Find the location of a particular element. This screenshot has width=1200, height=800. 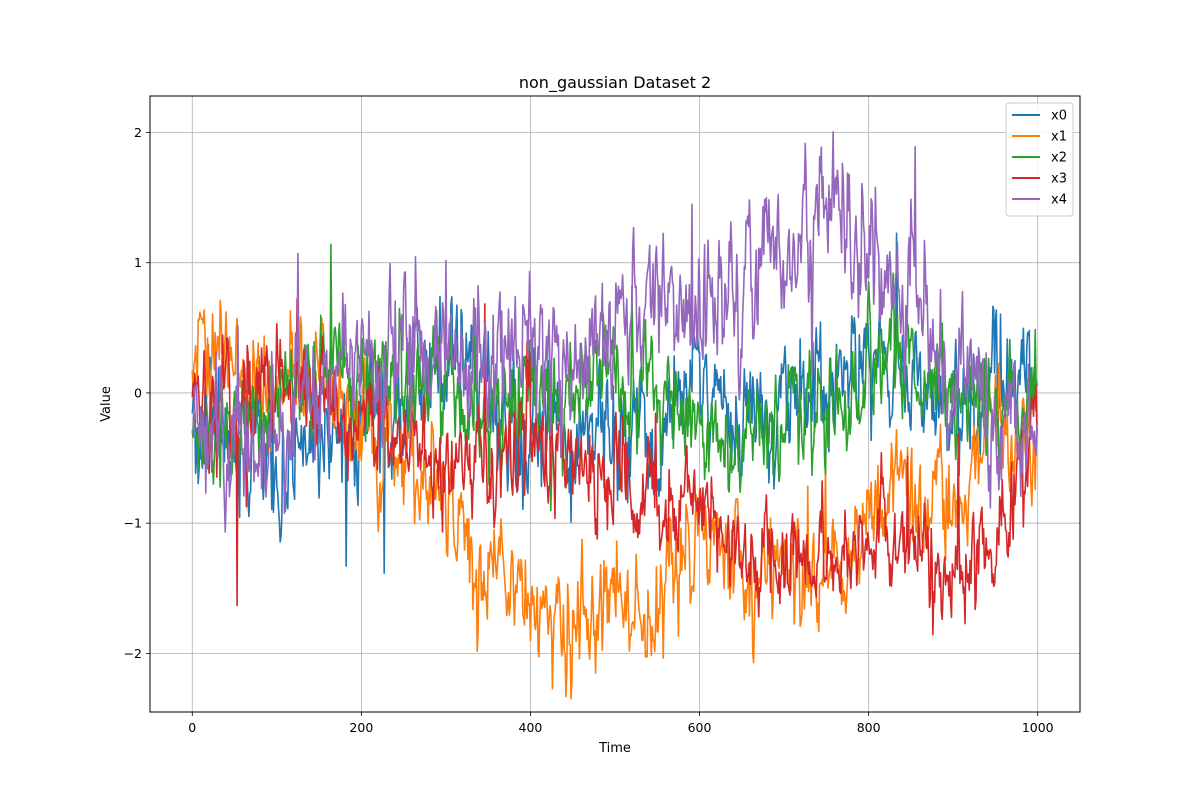

x-tick-label: 0 is located at coordinates (192, 727).